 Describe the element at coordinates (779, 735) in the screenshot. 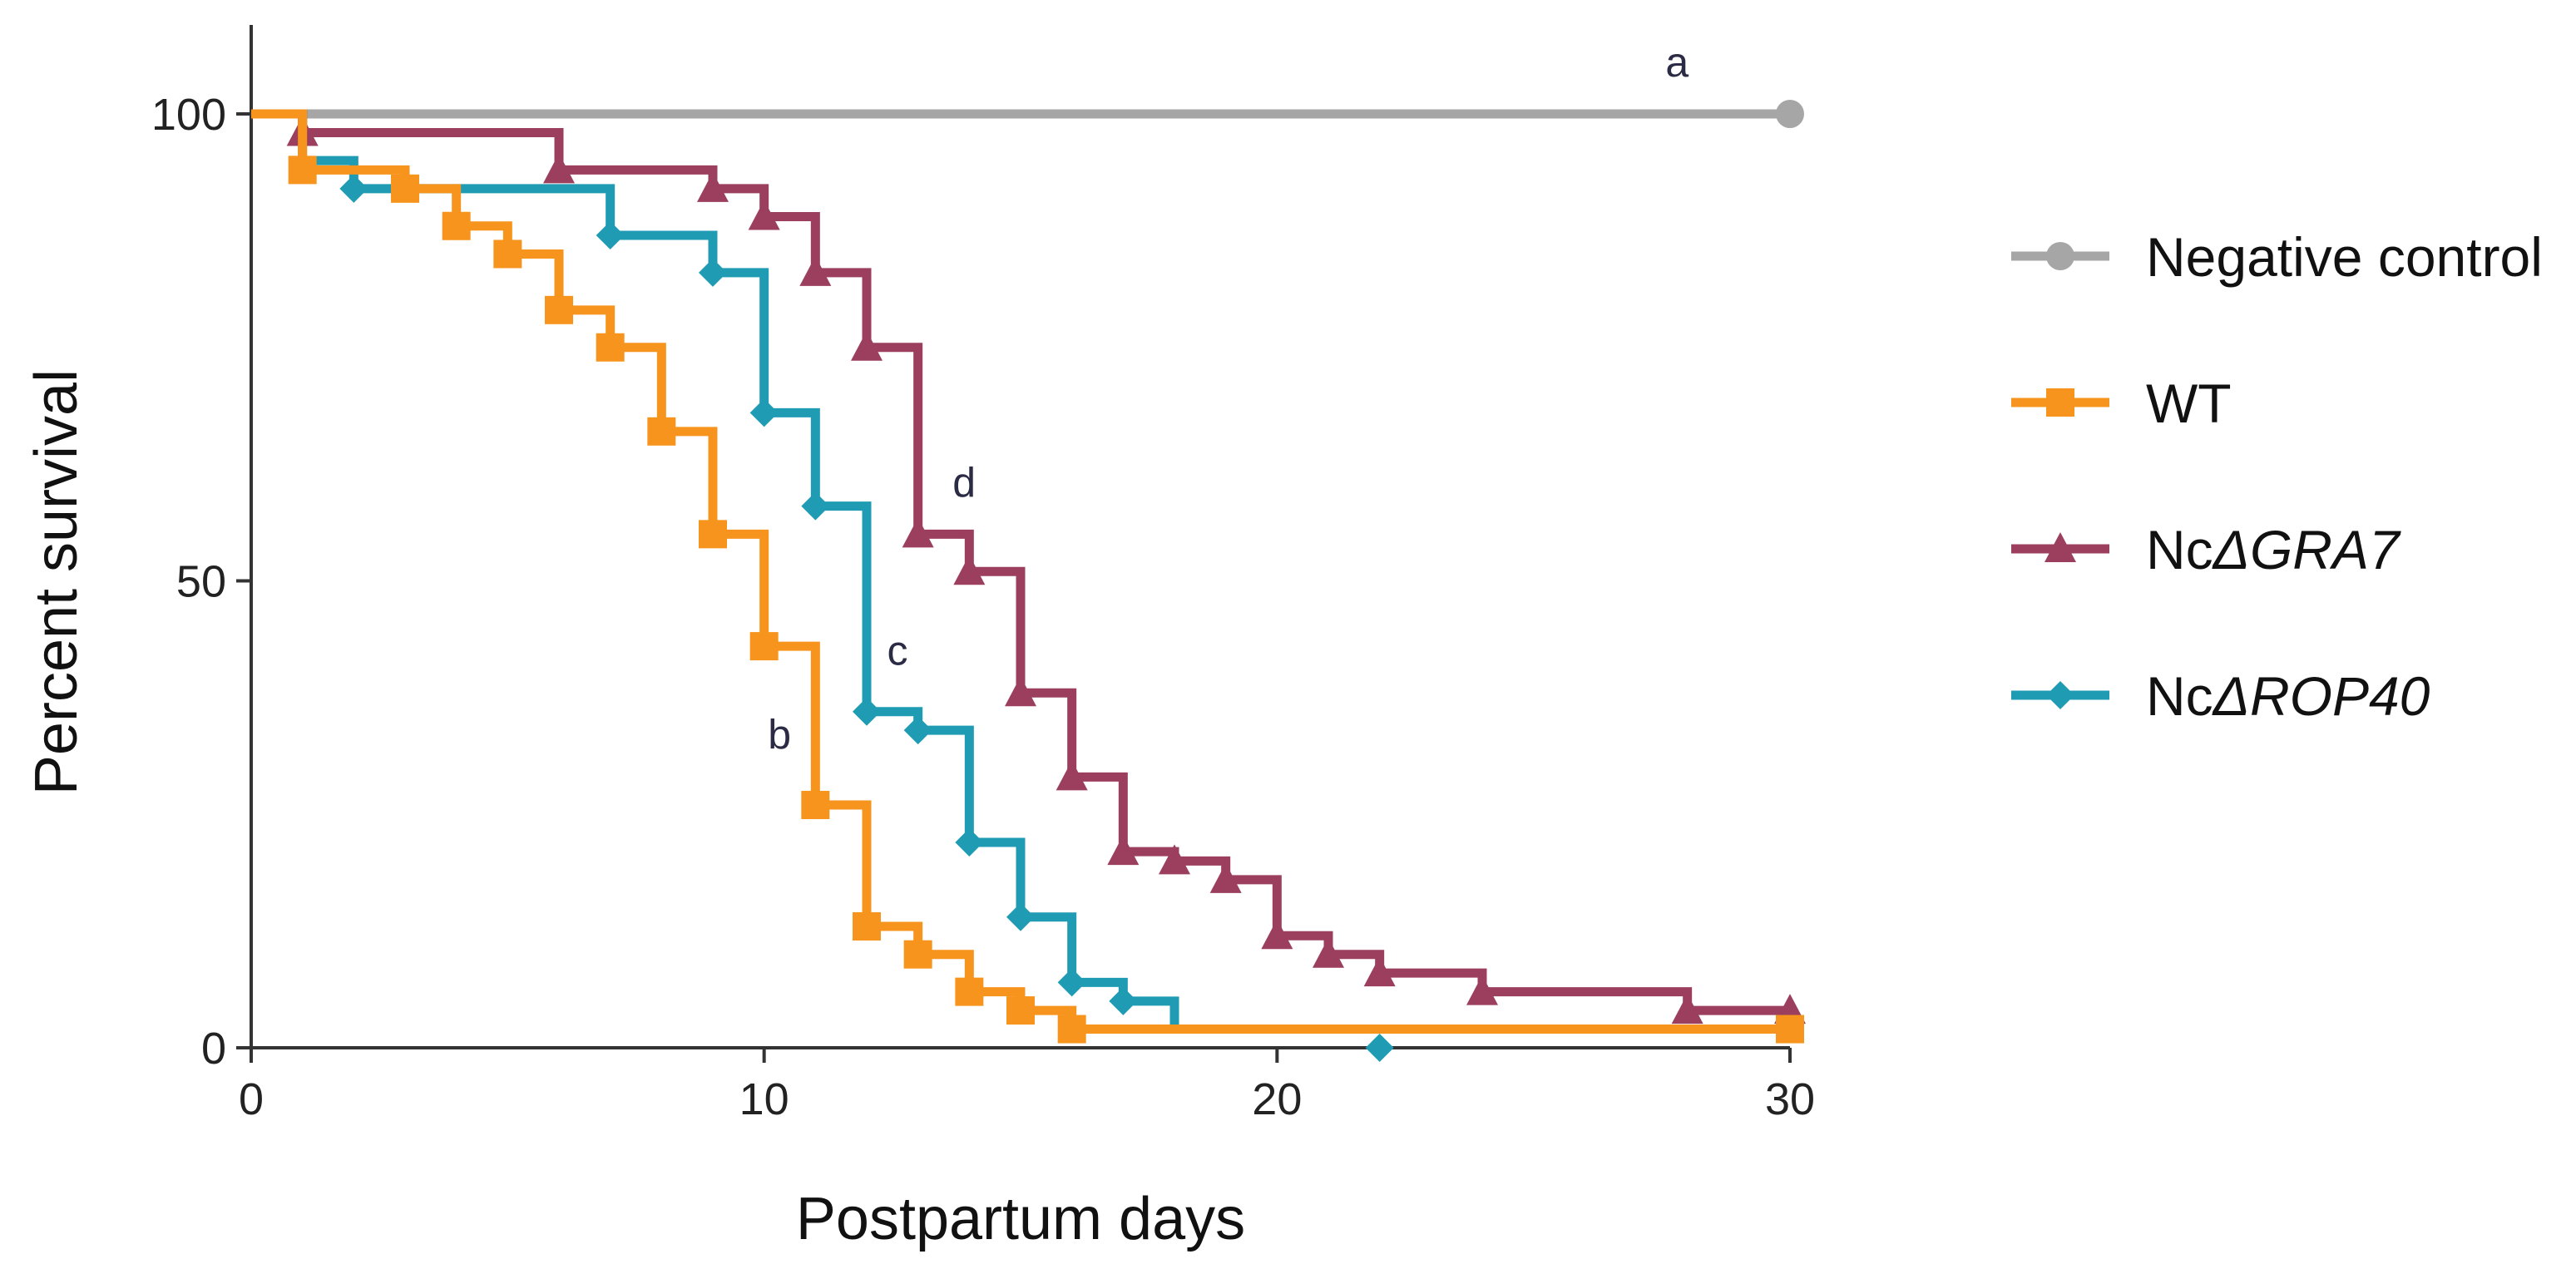

I see `significance-letter-b: b` at that location.